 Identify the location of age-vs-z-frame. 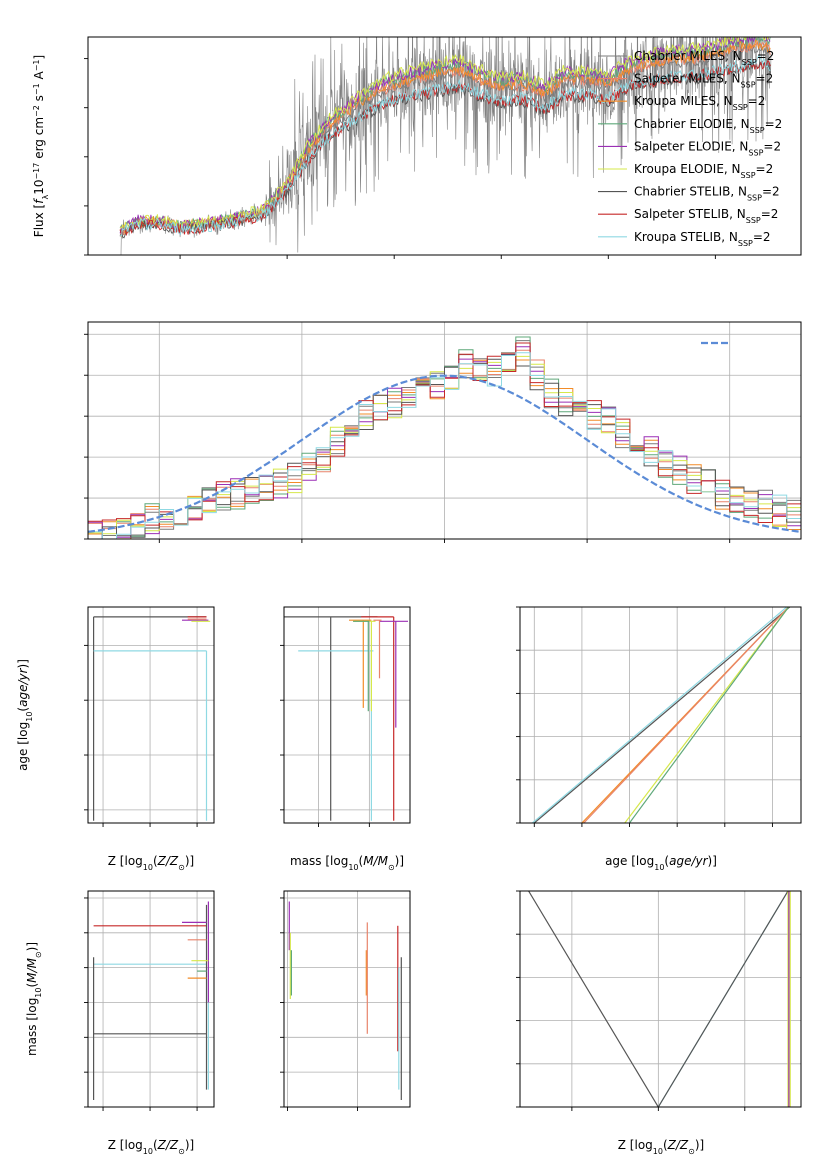
(151, 715).